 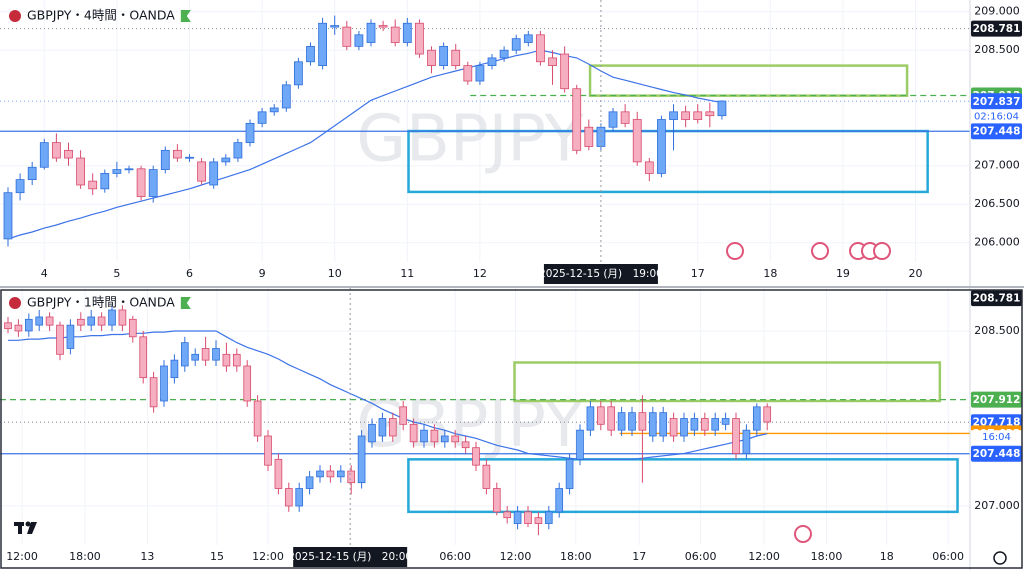 I want to click on x-tick-label: 13, so click(x=147, y=556).